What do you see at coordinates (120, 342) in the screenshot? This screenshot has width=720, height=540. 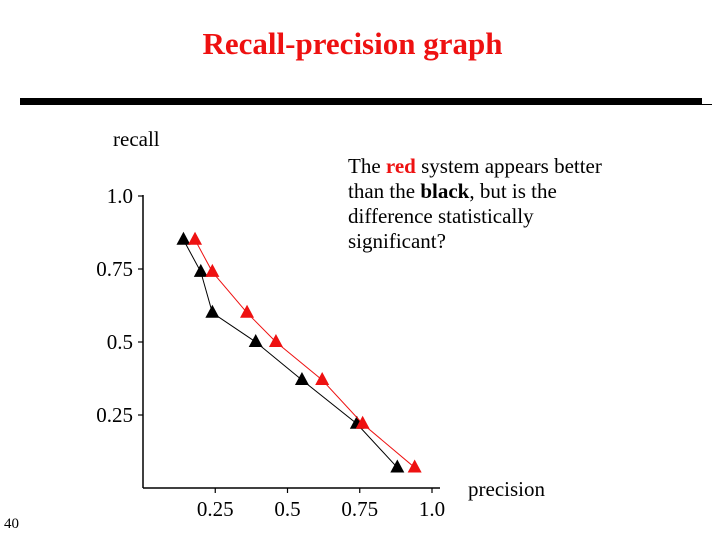 I see `y-tick-label: 0.5` at bounding box center [120, 342].